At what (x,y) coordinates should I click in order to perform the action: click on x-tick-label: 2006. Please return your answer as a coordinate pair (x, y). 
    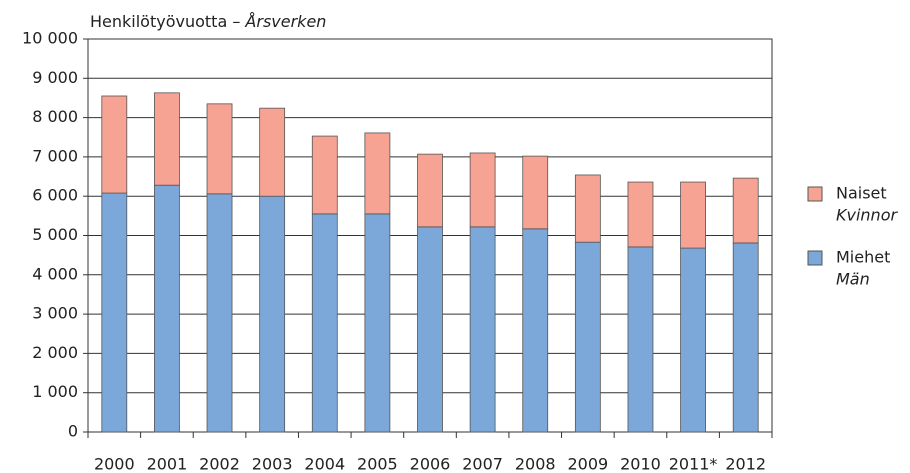
    Looking at the image, I should click on (430, 464).